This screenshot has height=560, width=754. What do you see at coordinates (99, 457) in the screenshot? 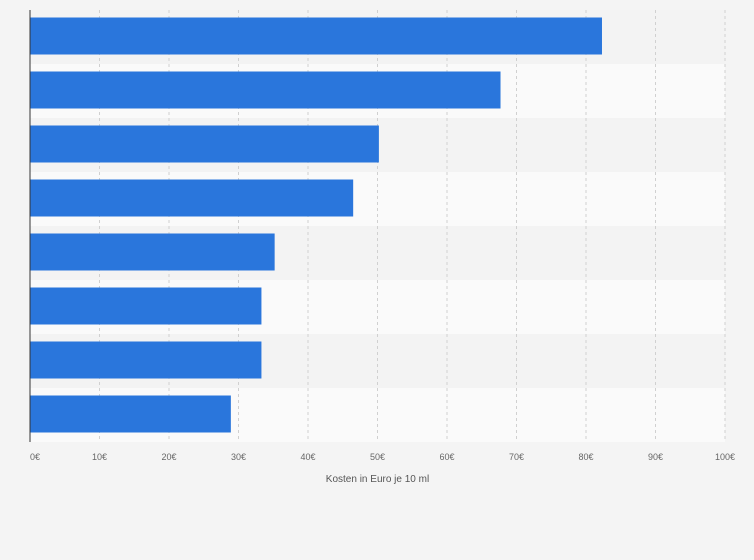
I see `x-tick-label: 10€` at bounding box center [99, 457].